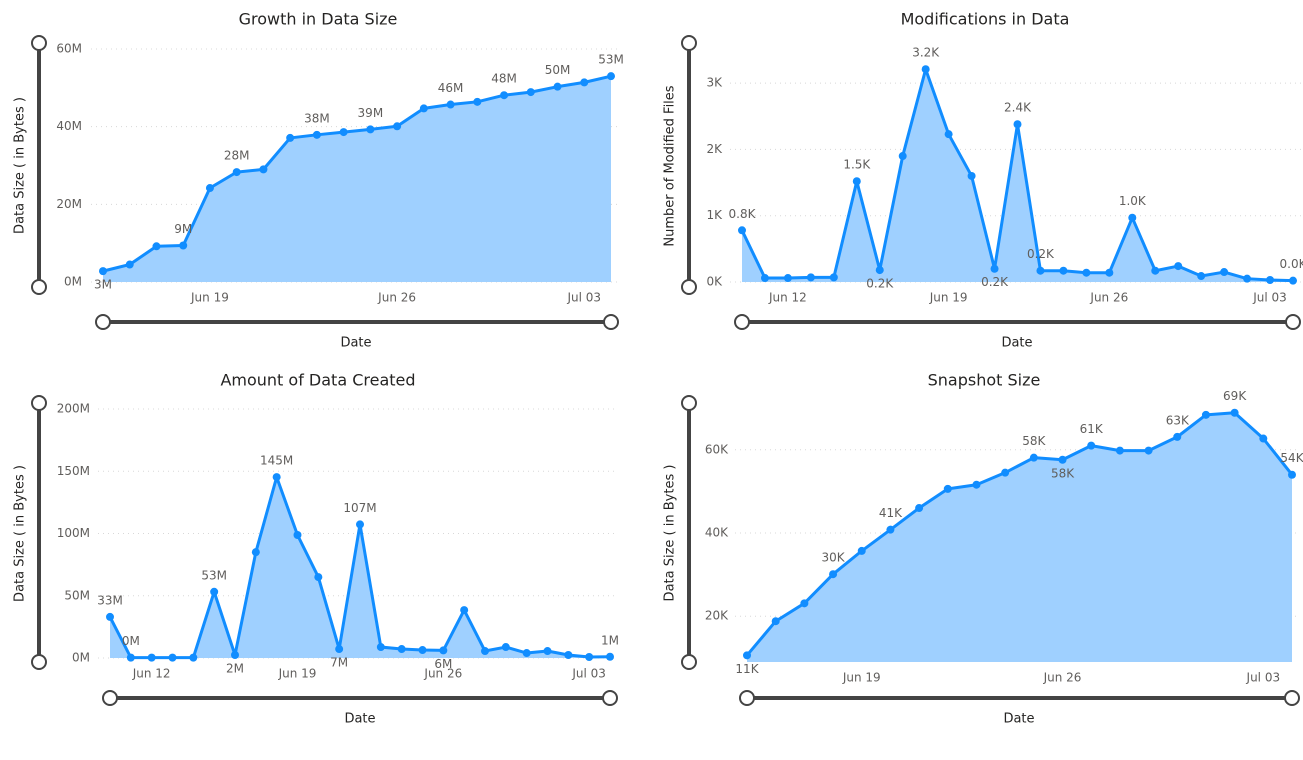 Image resolution: width=1303 pixels, height=760 pixels. What do you see at coordinates (73, 471) in the screenshot?
I see `y-tick-label: 150M` at bounding box center [73, 471].